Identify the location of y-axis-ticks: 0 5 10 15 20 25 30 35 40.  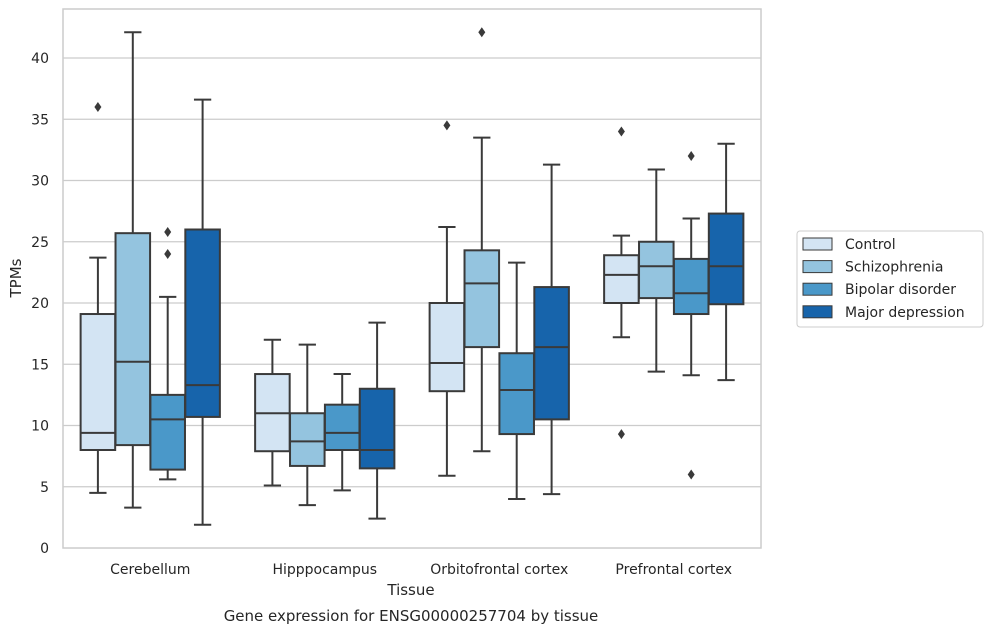
(40, 304).